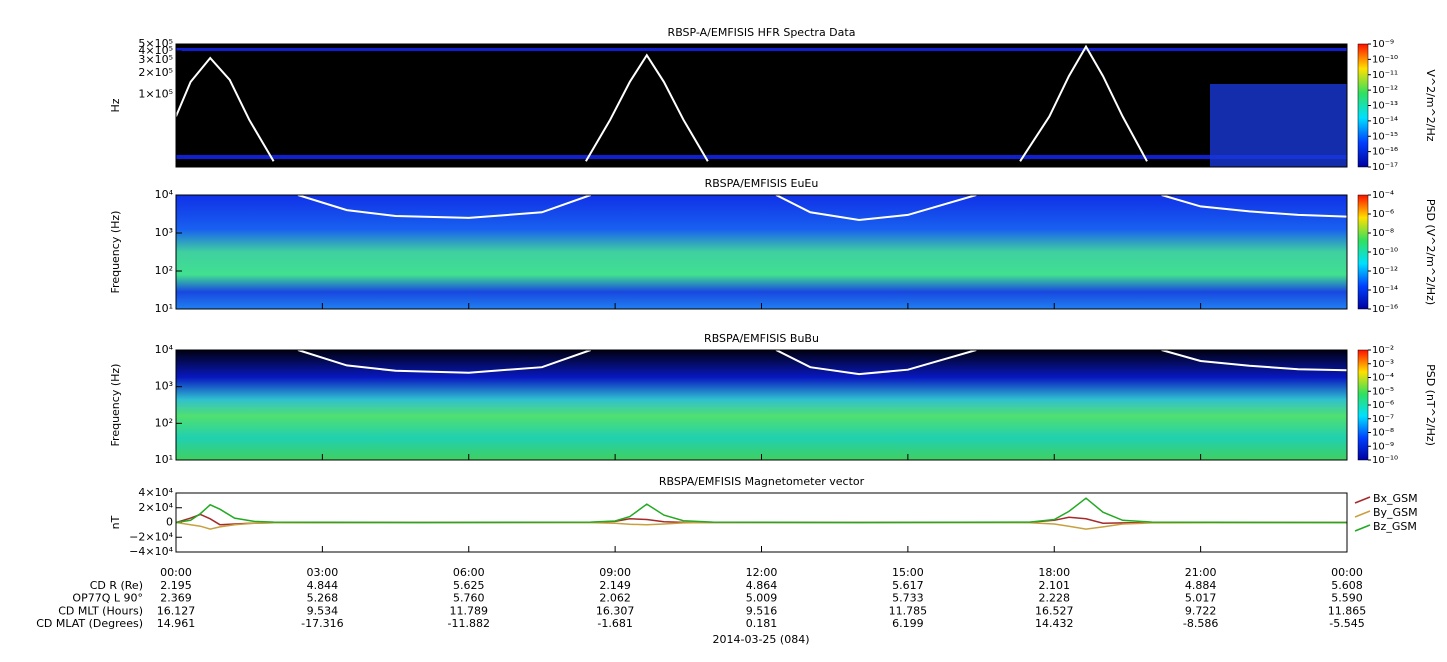  I want to click on ephemeris-value: -1.681, so click(614, 623).